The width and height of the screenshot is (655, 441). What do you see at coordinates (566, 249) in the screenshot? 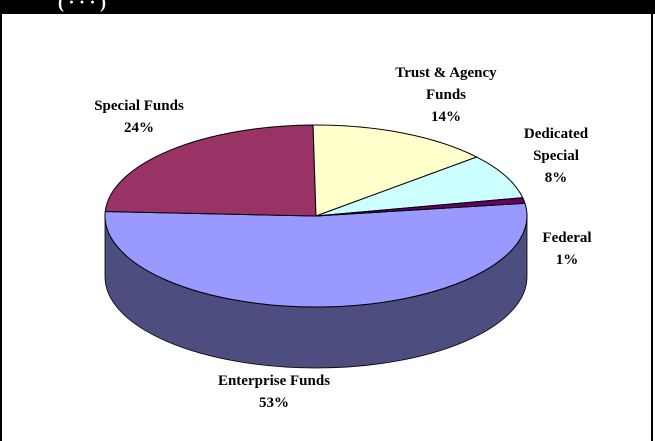
I see `slice-label-federal: Federal 1%` at bounding box center [566, 249].